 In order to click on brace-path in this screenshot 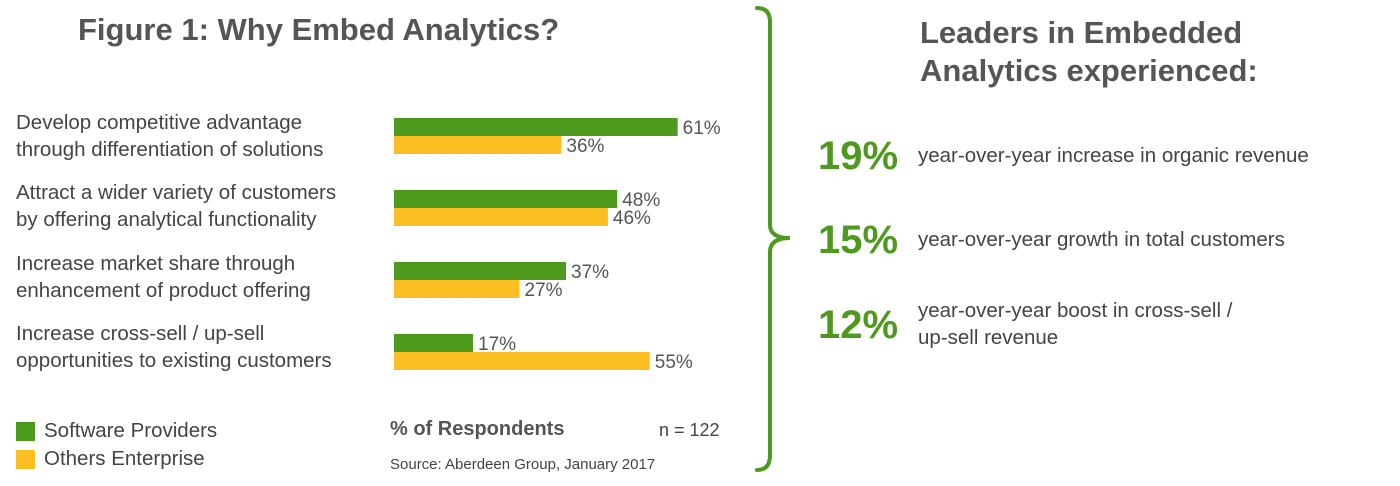, I will do `click(773, 239)`.